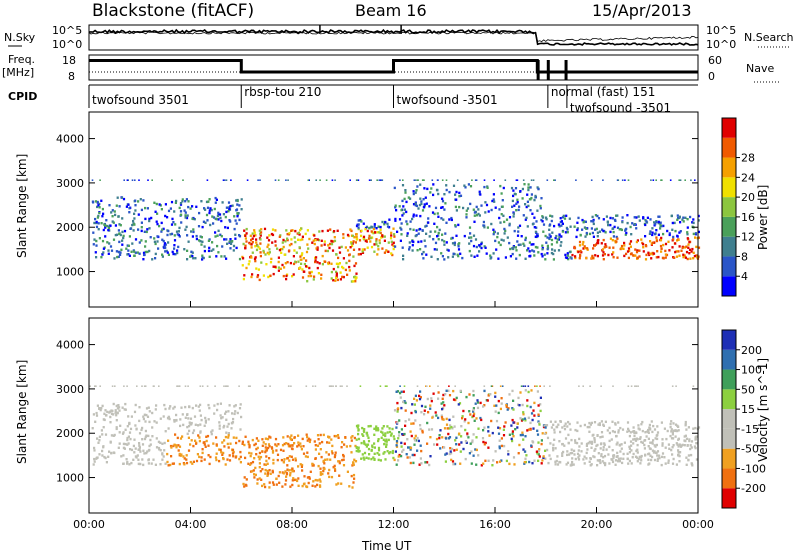  What do you see at coordinates (748, 409) in the screenshot?
I see `colorbar-tick-label: 15` at bounding box center [748, 409].